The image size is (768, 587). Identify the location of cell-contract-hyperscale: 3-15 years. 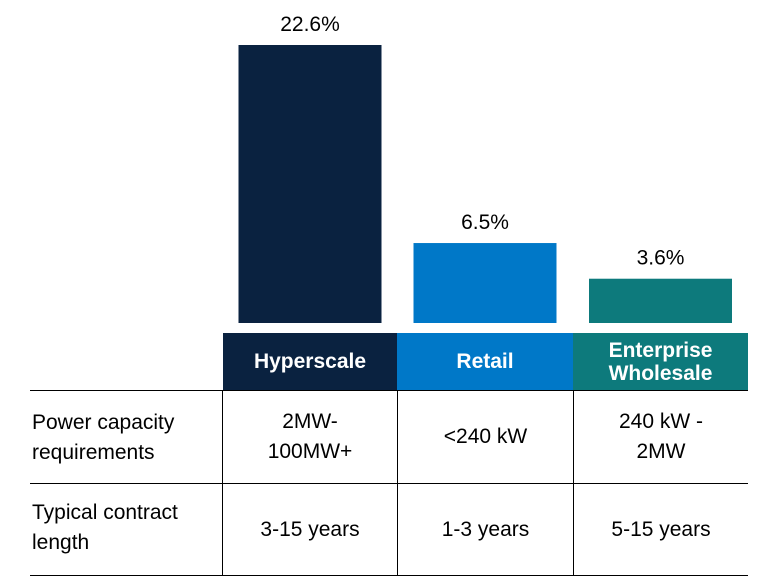
(310, 529).